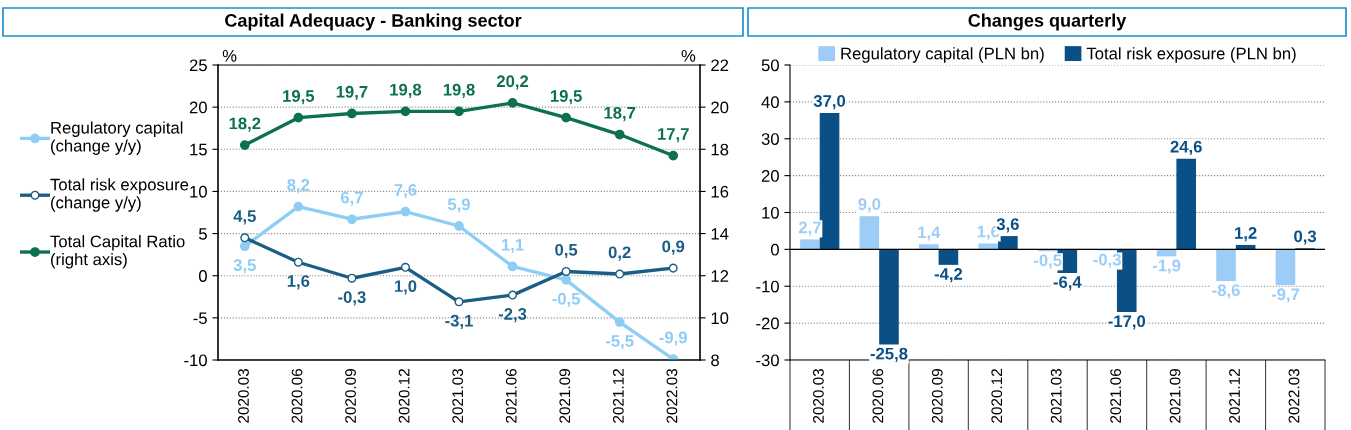  Describe the element at coordinates (715, 360) in the screenshot. I see `y2-tick-label: 8` at that location.